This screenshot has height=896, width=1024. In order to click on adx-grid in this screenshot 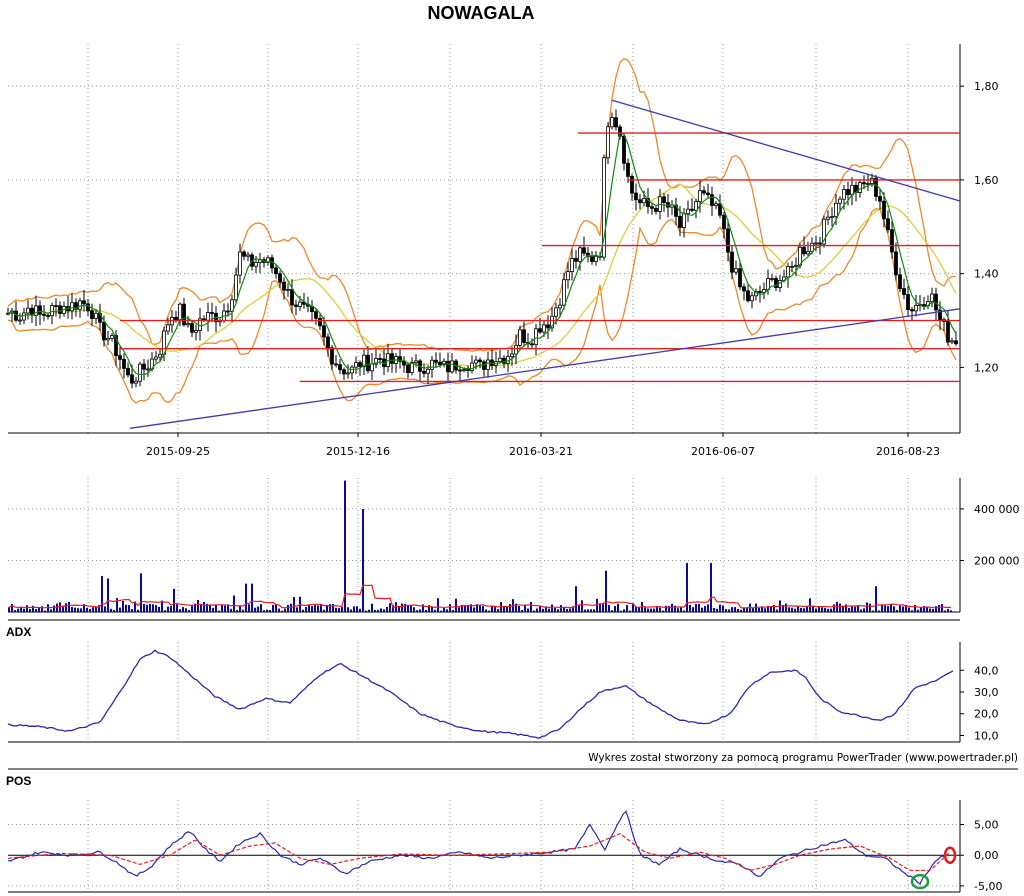, I will do `click(498, 692)`.